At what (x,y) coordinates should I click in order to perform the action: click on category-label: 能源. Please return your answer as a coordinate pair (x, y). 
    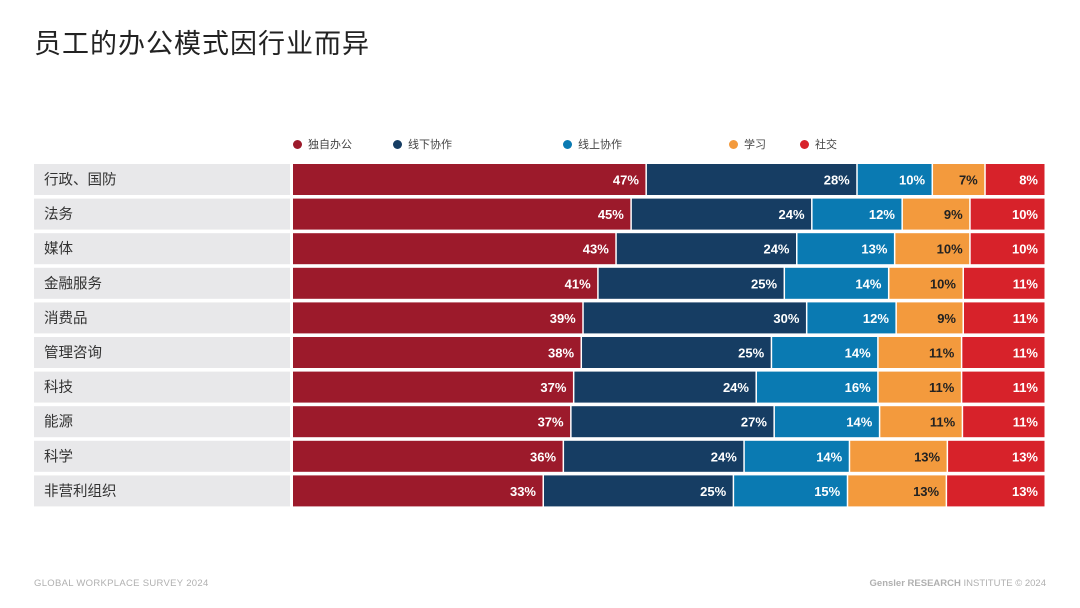
    Looking at the image, I should click on (58, 422).